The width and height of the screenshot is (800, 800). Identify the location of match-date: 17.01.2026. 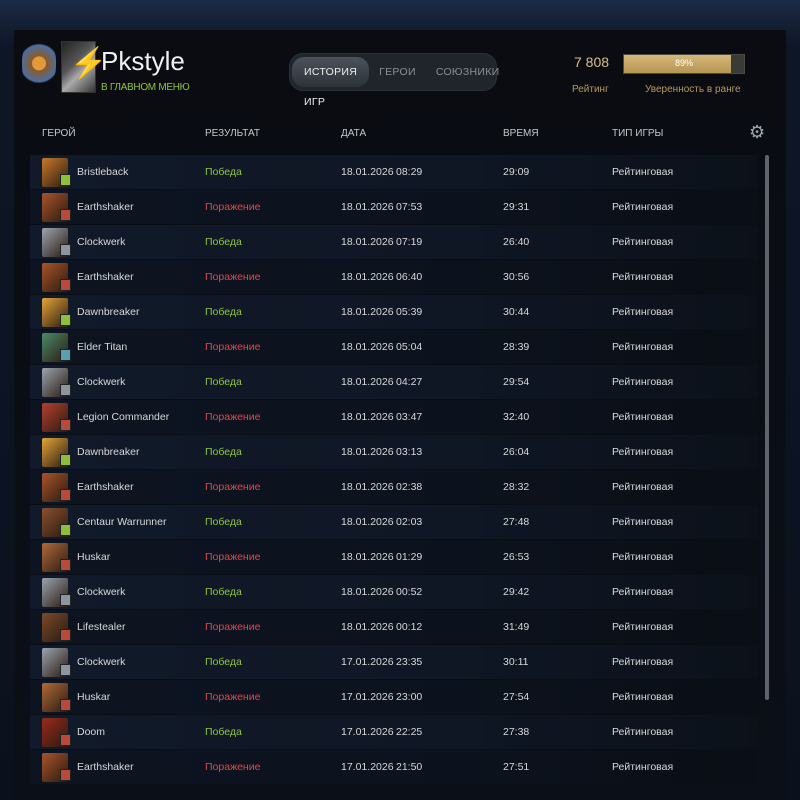
(367, 662).